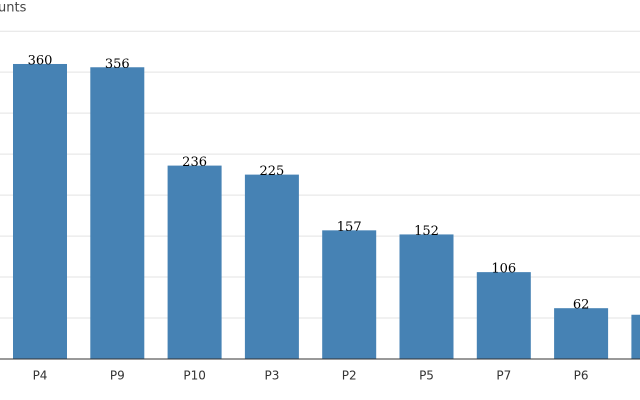  I want to click on x-tick-label: P2, so click(349, 376).